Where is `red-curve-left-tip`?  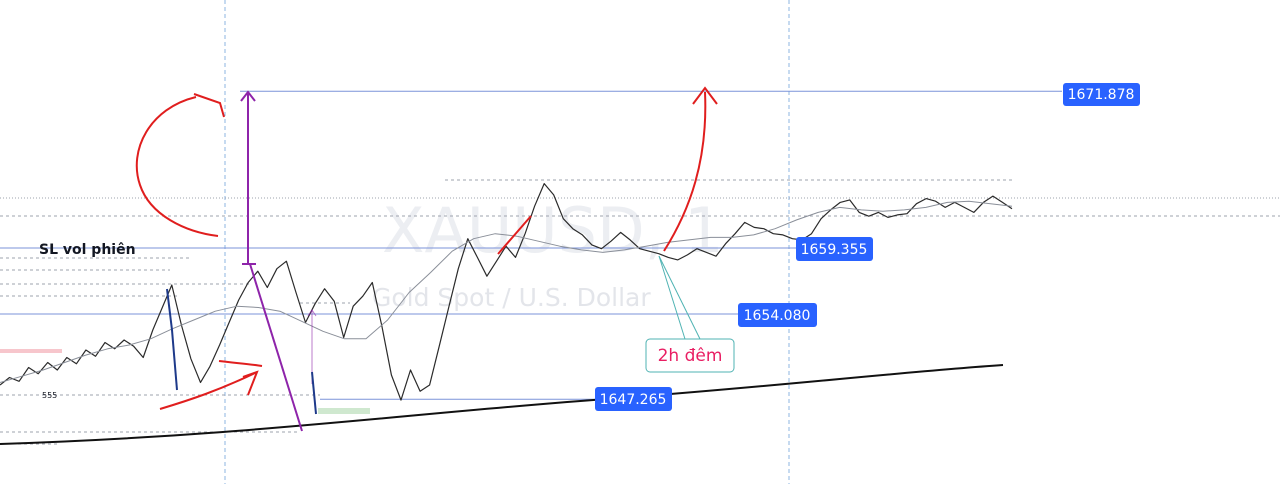 red-curve-left-tip is located at coordinates (209, 105).